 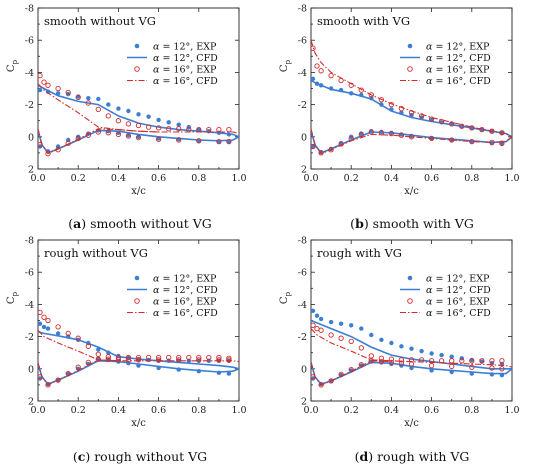 I want to click on panel-caption: (a) smooth without VG, so click(x=140, y=223).